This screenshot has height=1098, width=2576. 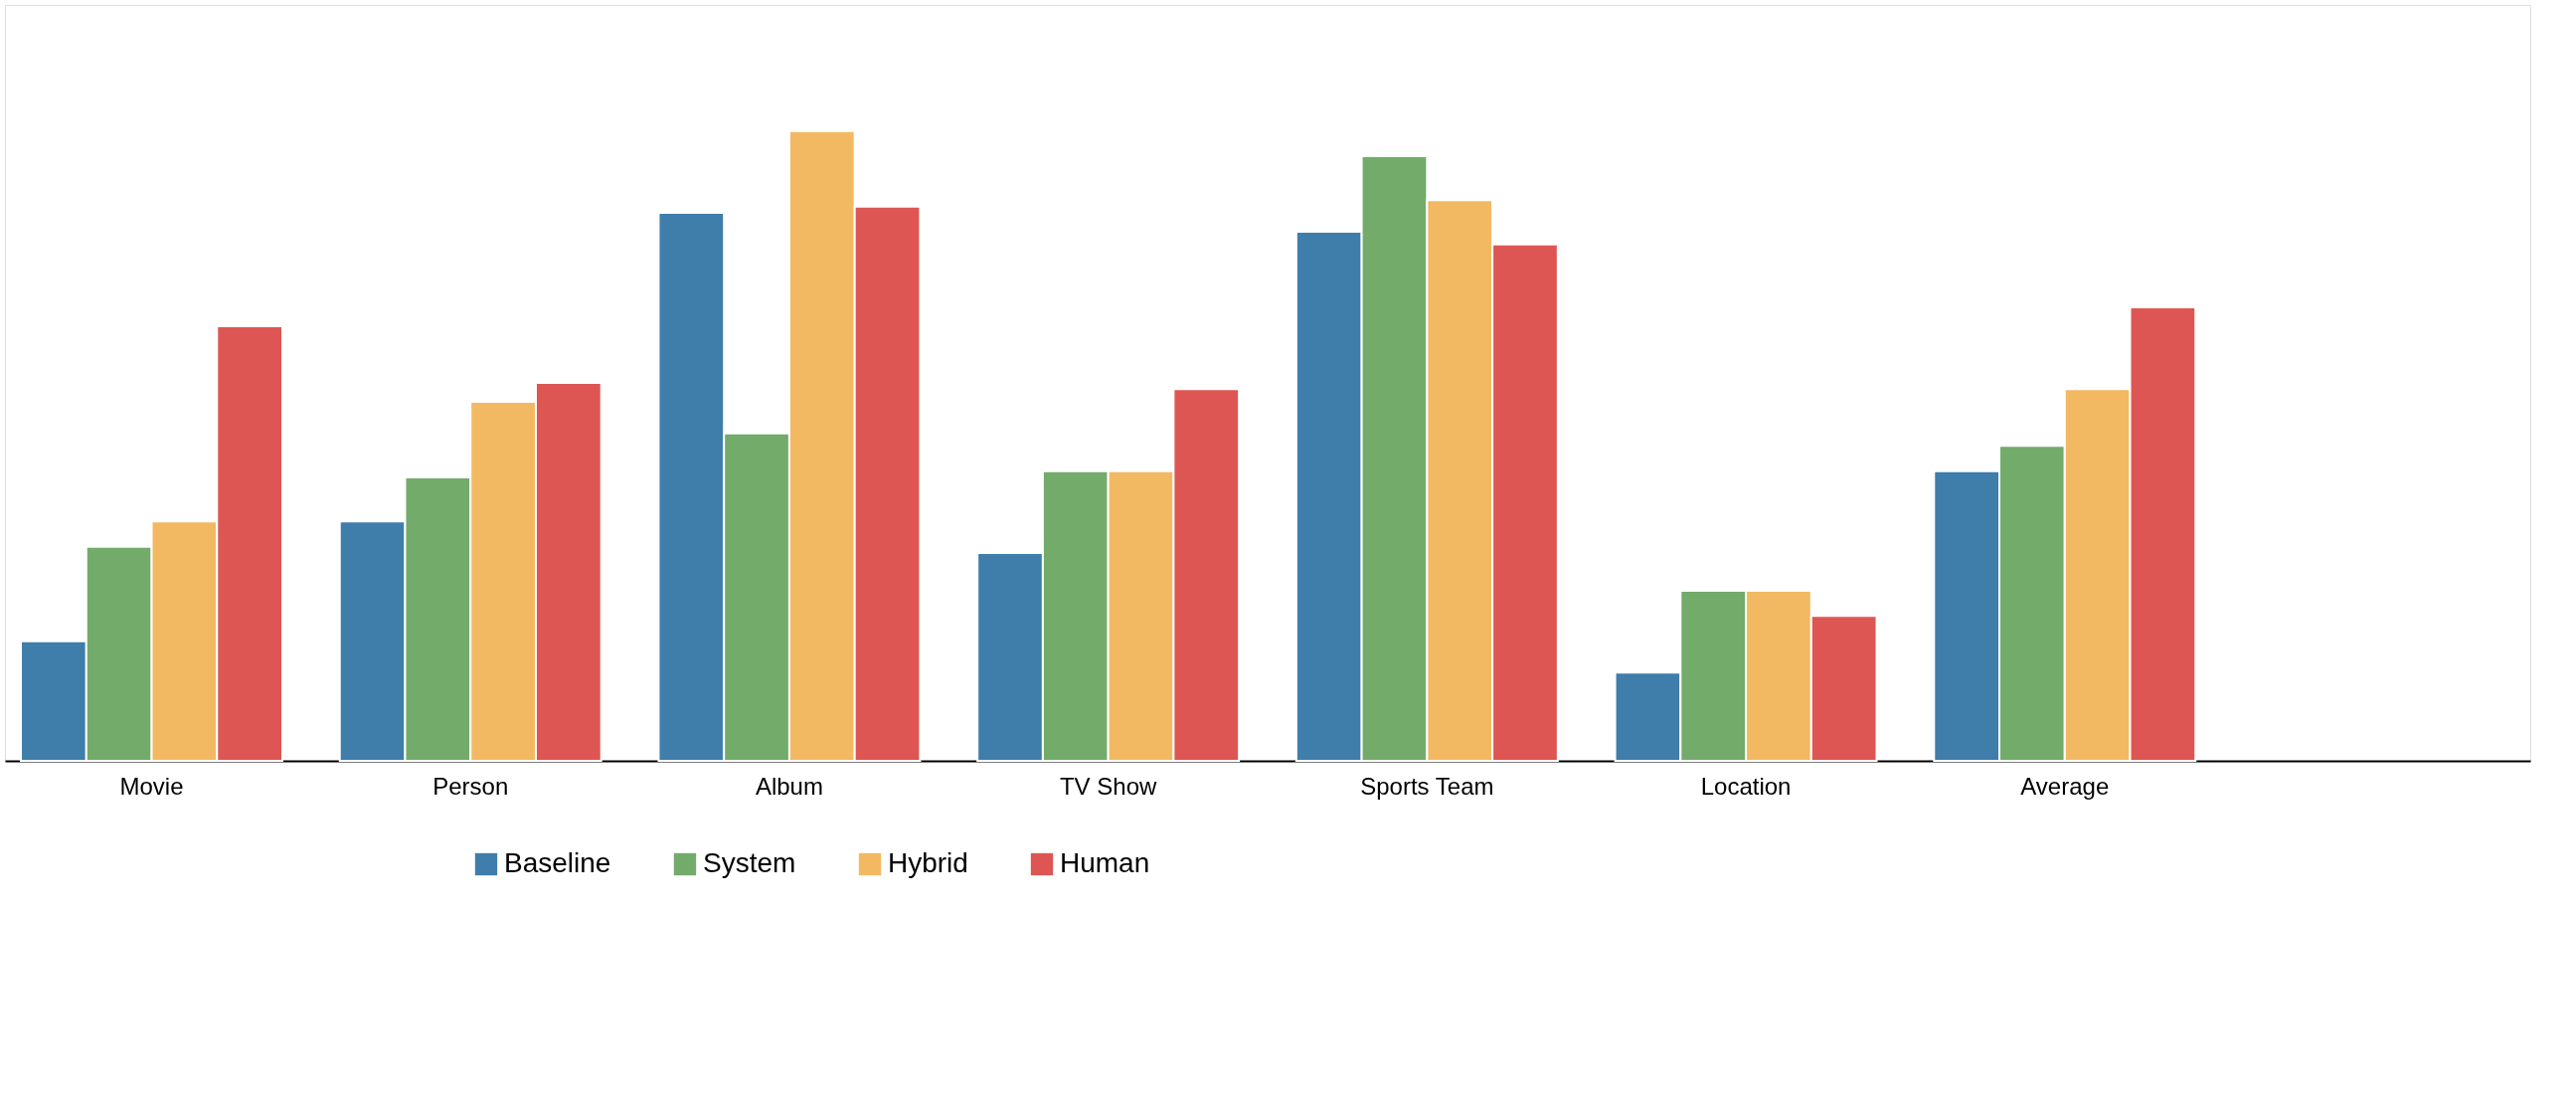 I want to click on x-tick-label: Location, so click(x=1746, y=786).